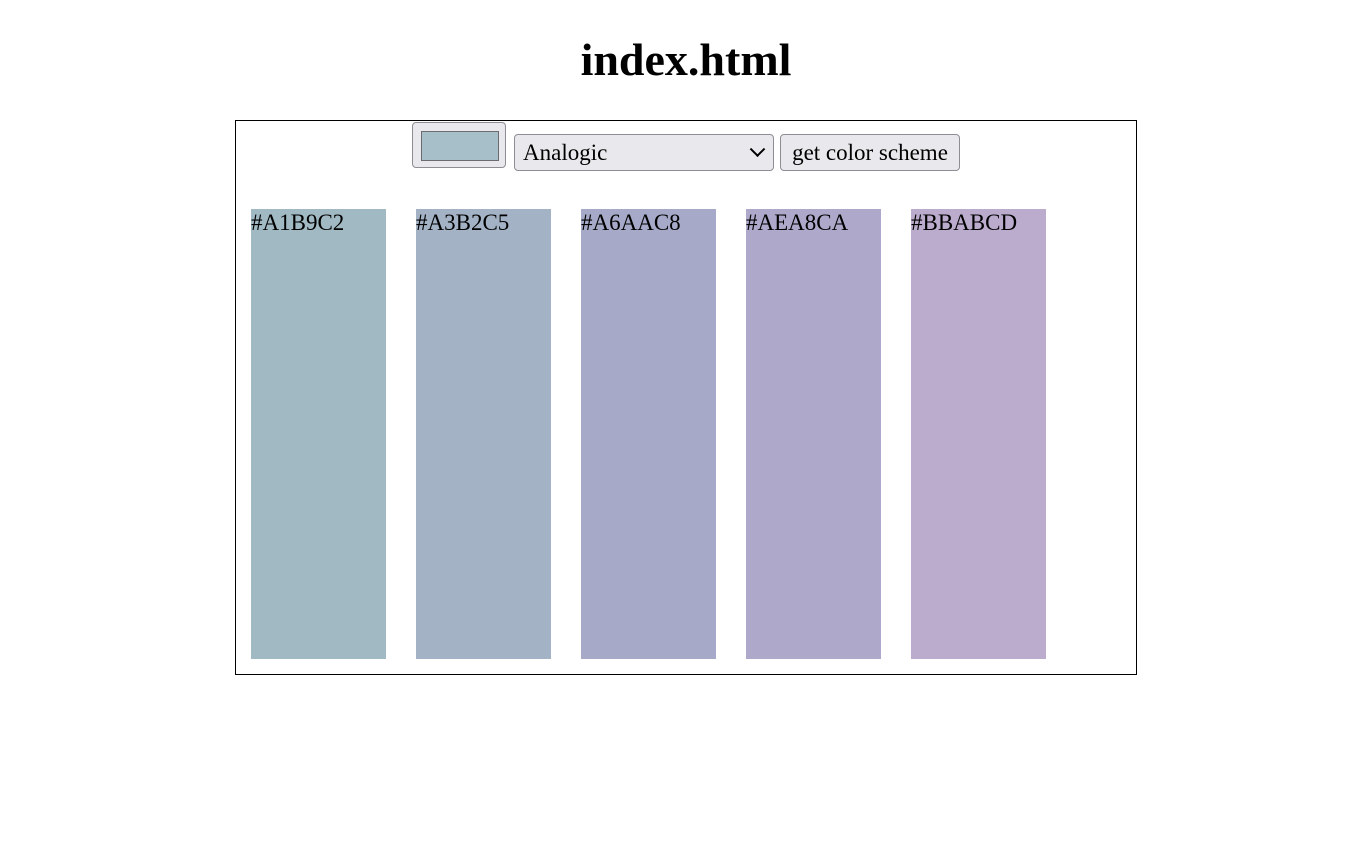 Image resolution: width=1372 pixels, height=850 pixels. I want to click on scheme-mode-value: Analogic, so click(565, 152).